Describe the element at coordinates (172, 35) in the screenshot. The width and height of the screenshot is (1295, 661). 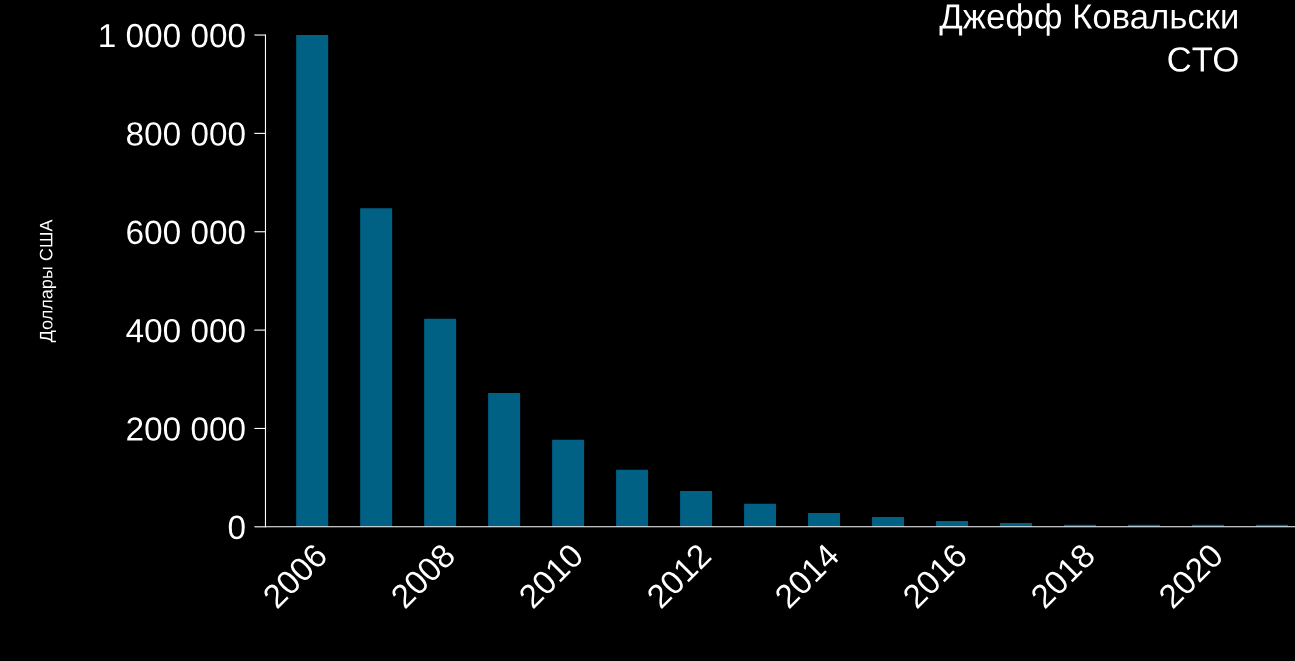
I see `y-tick-label: 1 000 000` at that location.